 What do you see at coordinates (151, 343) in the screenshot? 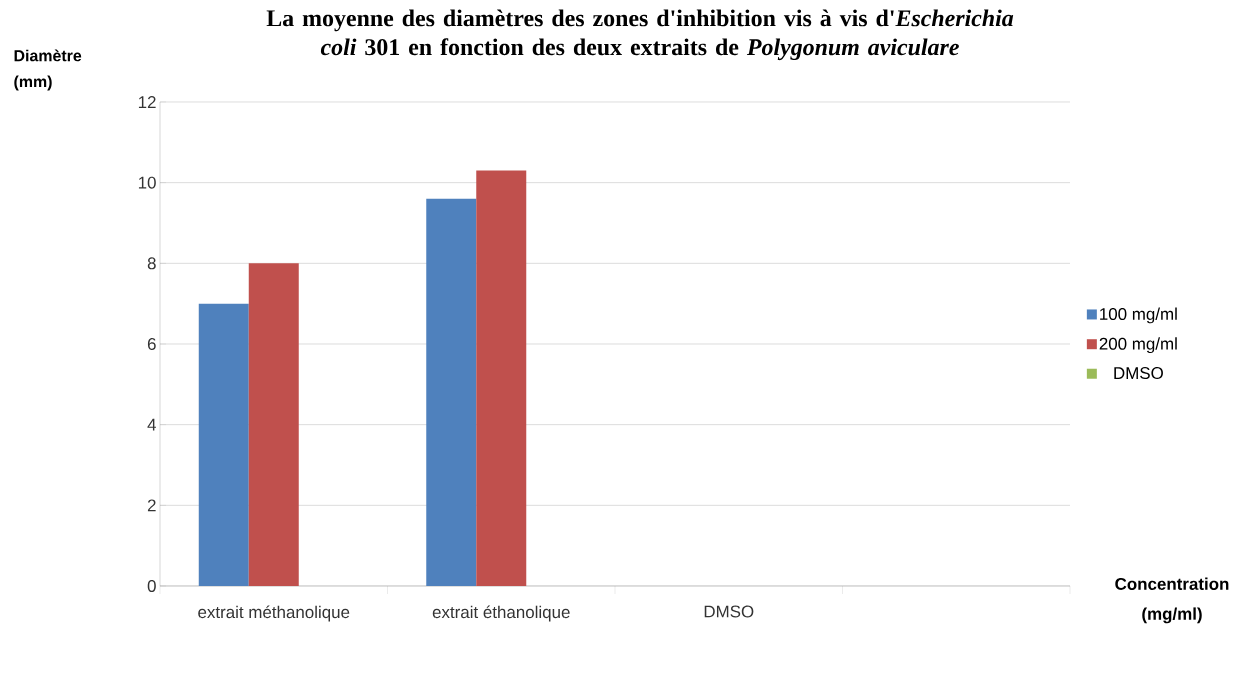
I see `y-tick-label: 6` at bounding box center [151, 343].